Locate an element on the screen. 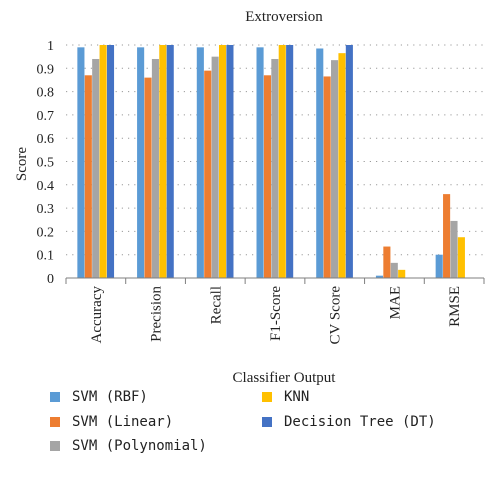 Image resolution: width=493 pixels, height=477 pixels. chart-title: Extroversion is located at coordinates (284, 17).